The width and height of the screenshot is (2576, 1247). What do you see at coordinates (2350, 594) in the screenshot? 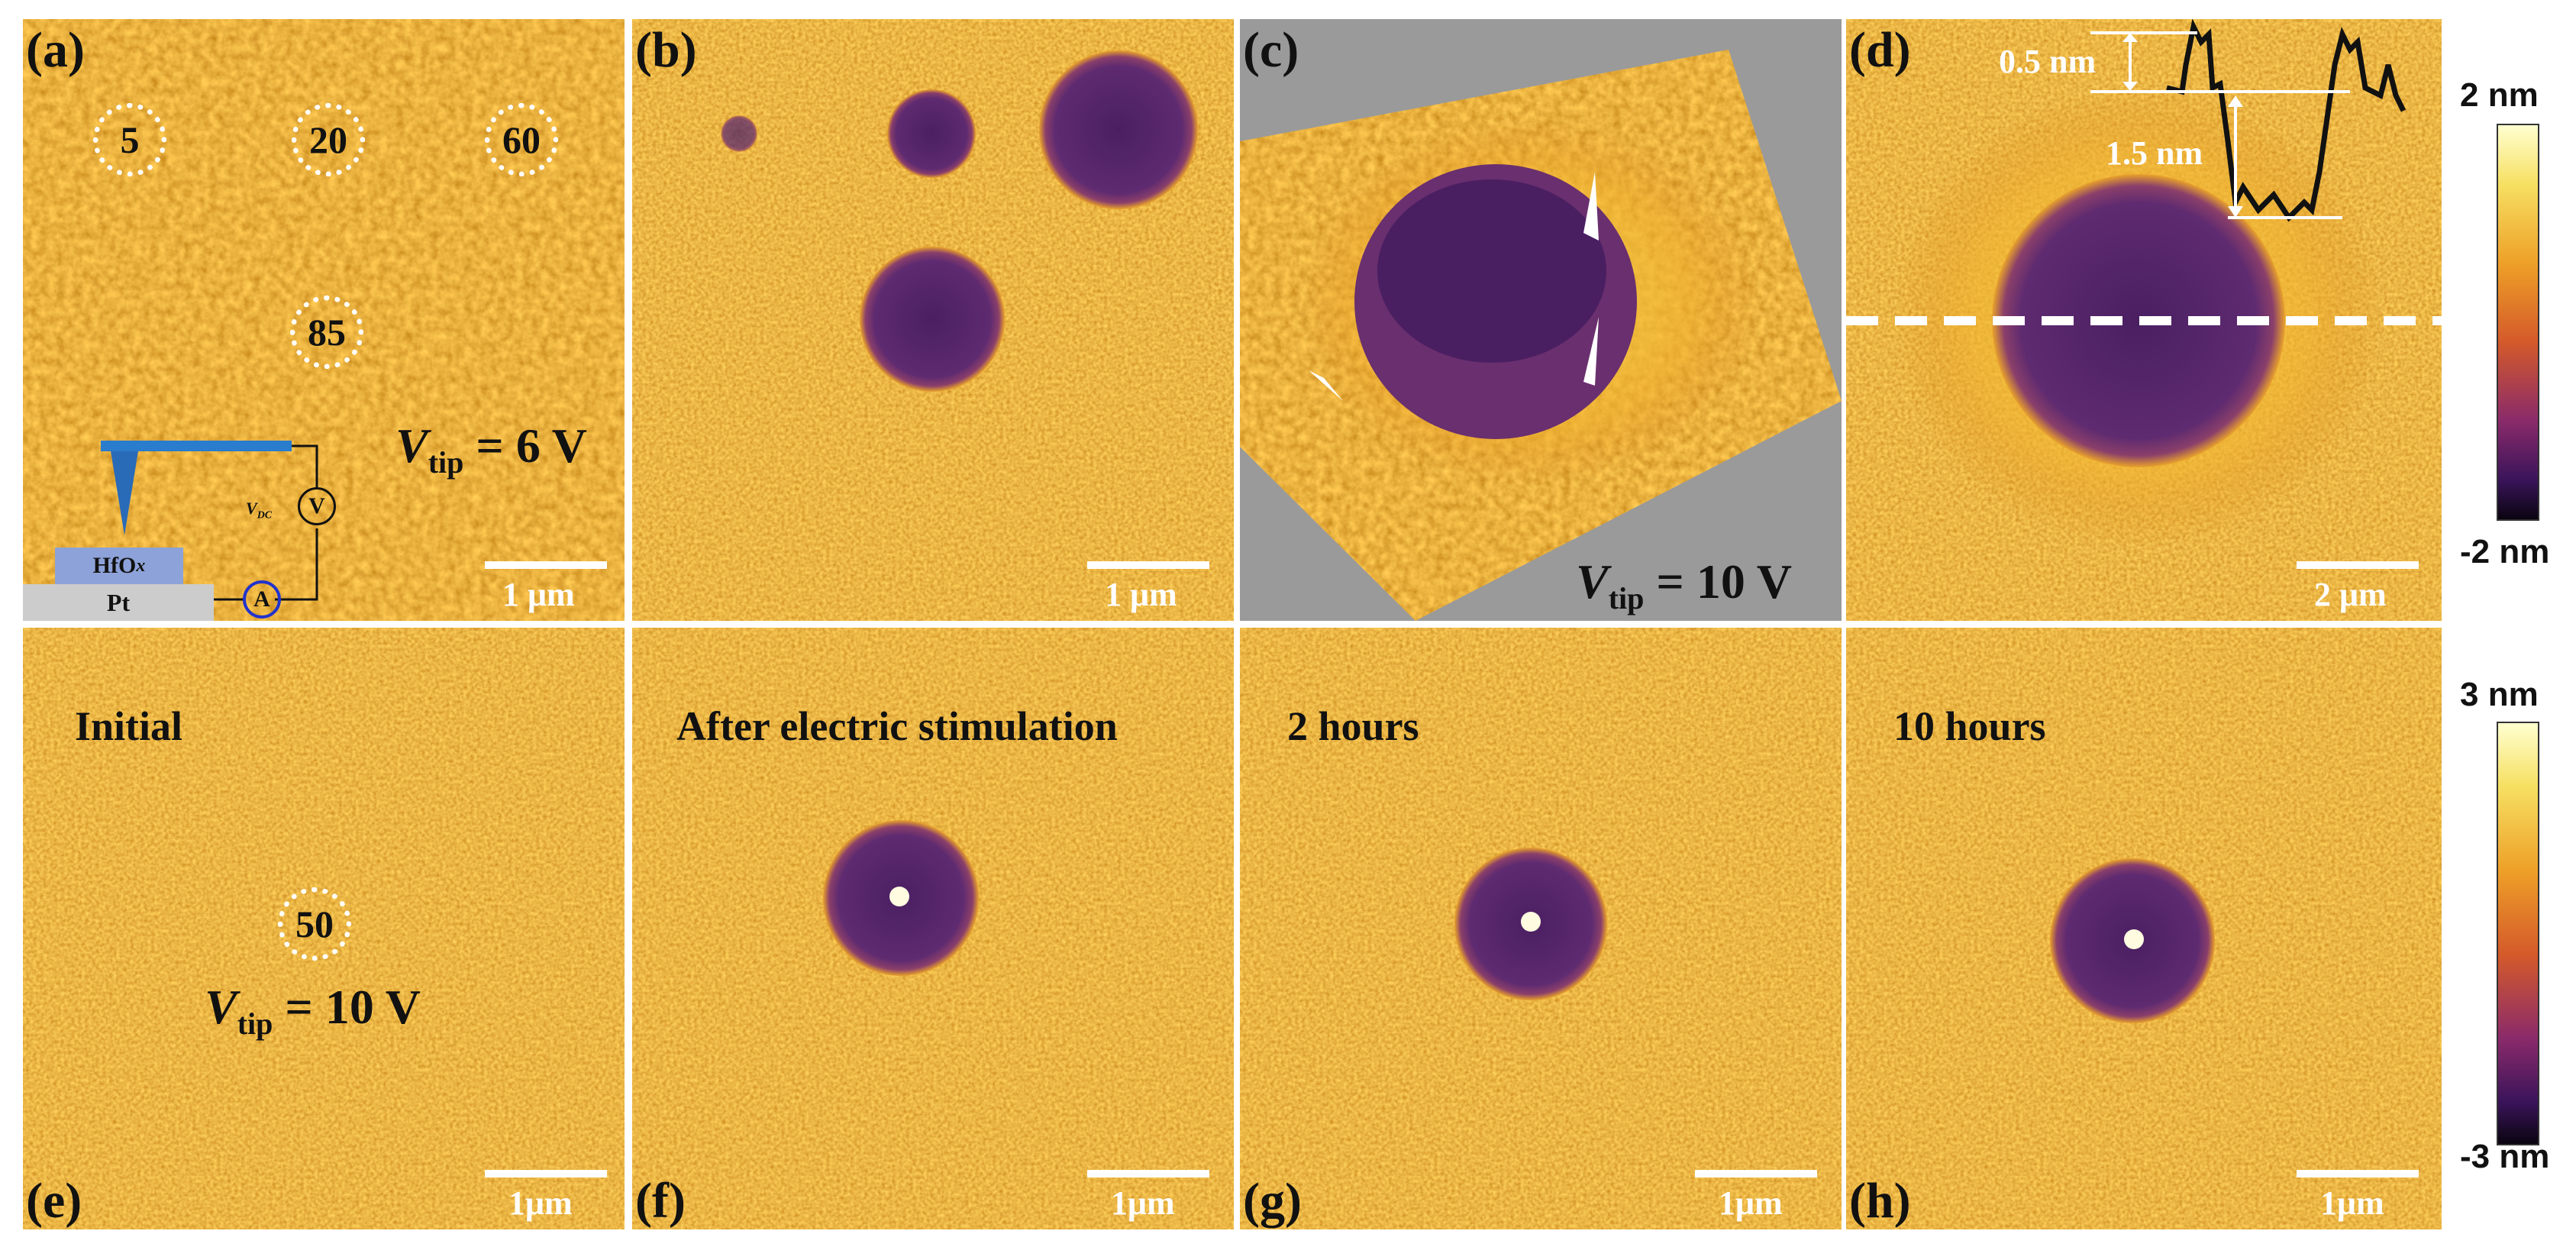
I see `scale-label: 2 μm` at bounding box center [2350, 594].